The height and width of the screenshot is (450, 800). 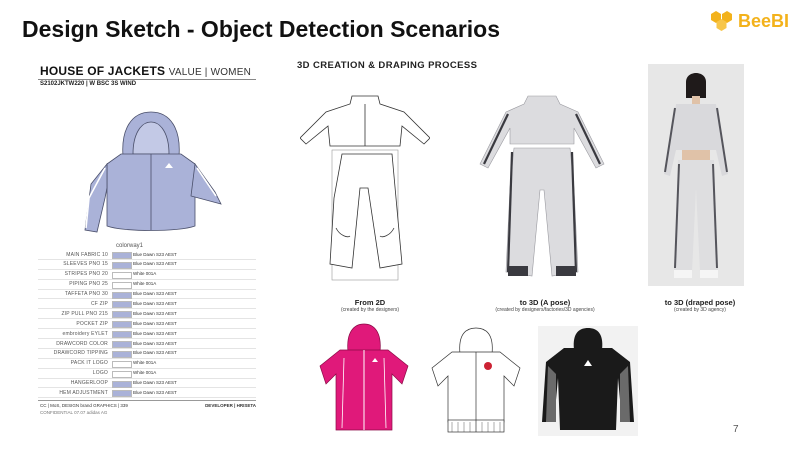 I want to click on header-divider, so click(x=147, y=79).